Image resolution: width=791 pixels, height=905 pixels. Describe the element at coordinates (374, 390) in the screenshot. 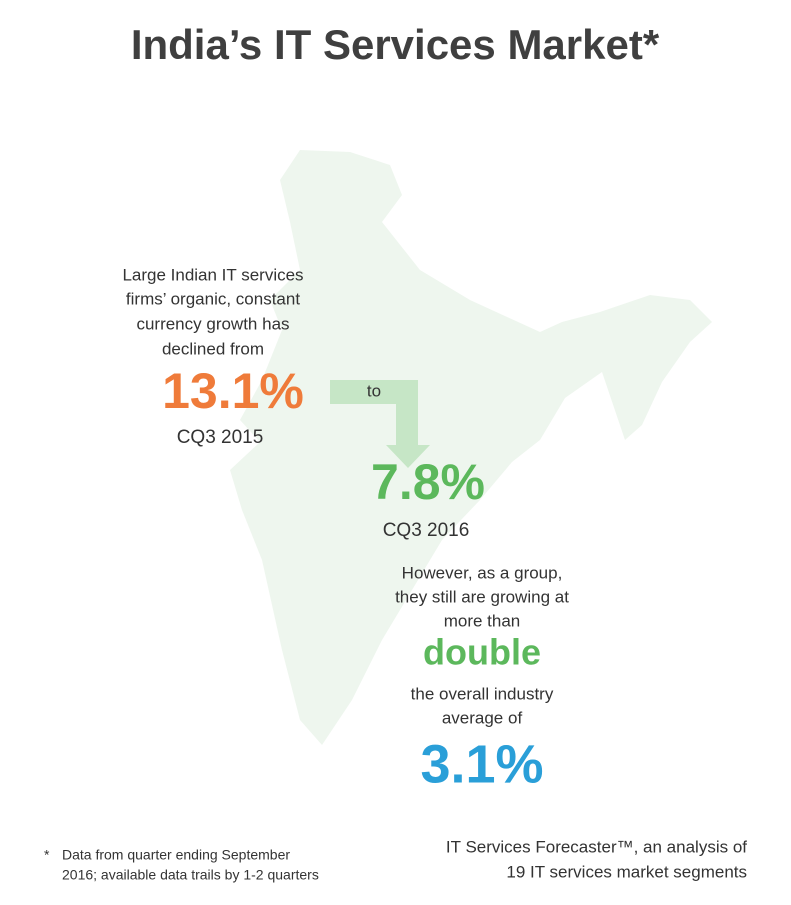

I see `connector: to` at that location.